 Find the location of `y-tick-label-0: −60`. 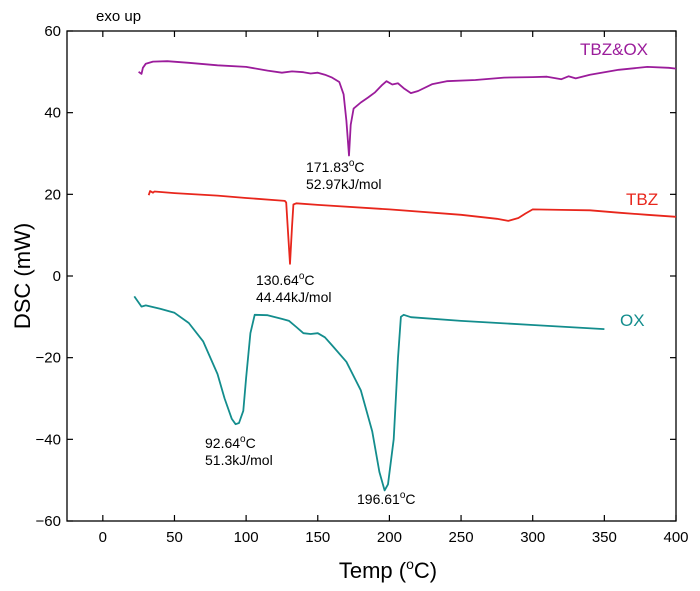

y-tick-label-0: −60 is located at coordinates (48, 521).